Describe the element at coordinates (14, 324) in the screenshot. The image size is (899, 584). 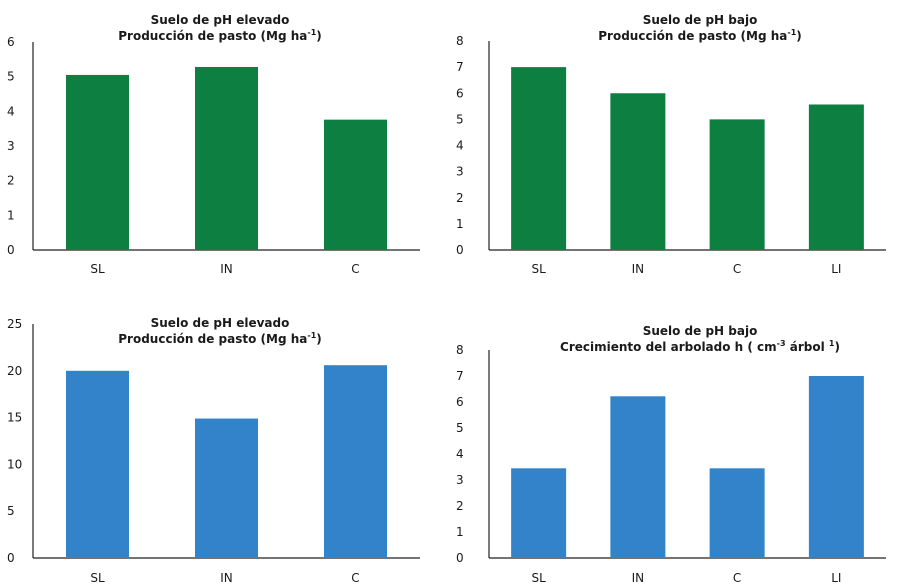
I see `y-tick-label: 25` at that location.